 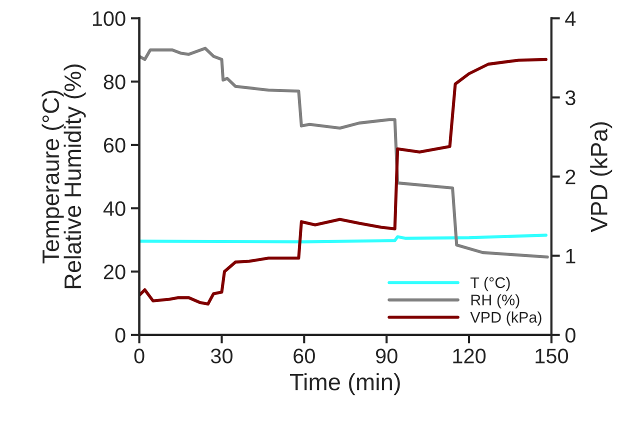 What do you see at coordinates (304, 356) in the screenshot?
I see `x-tick-label: 60` at bounding box center [304, 356].